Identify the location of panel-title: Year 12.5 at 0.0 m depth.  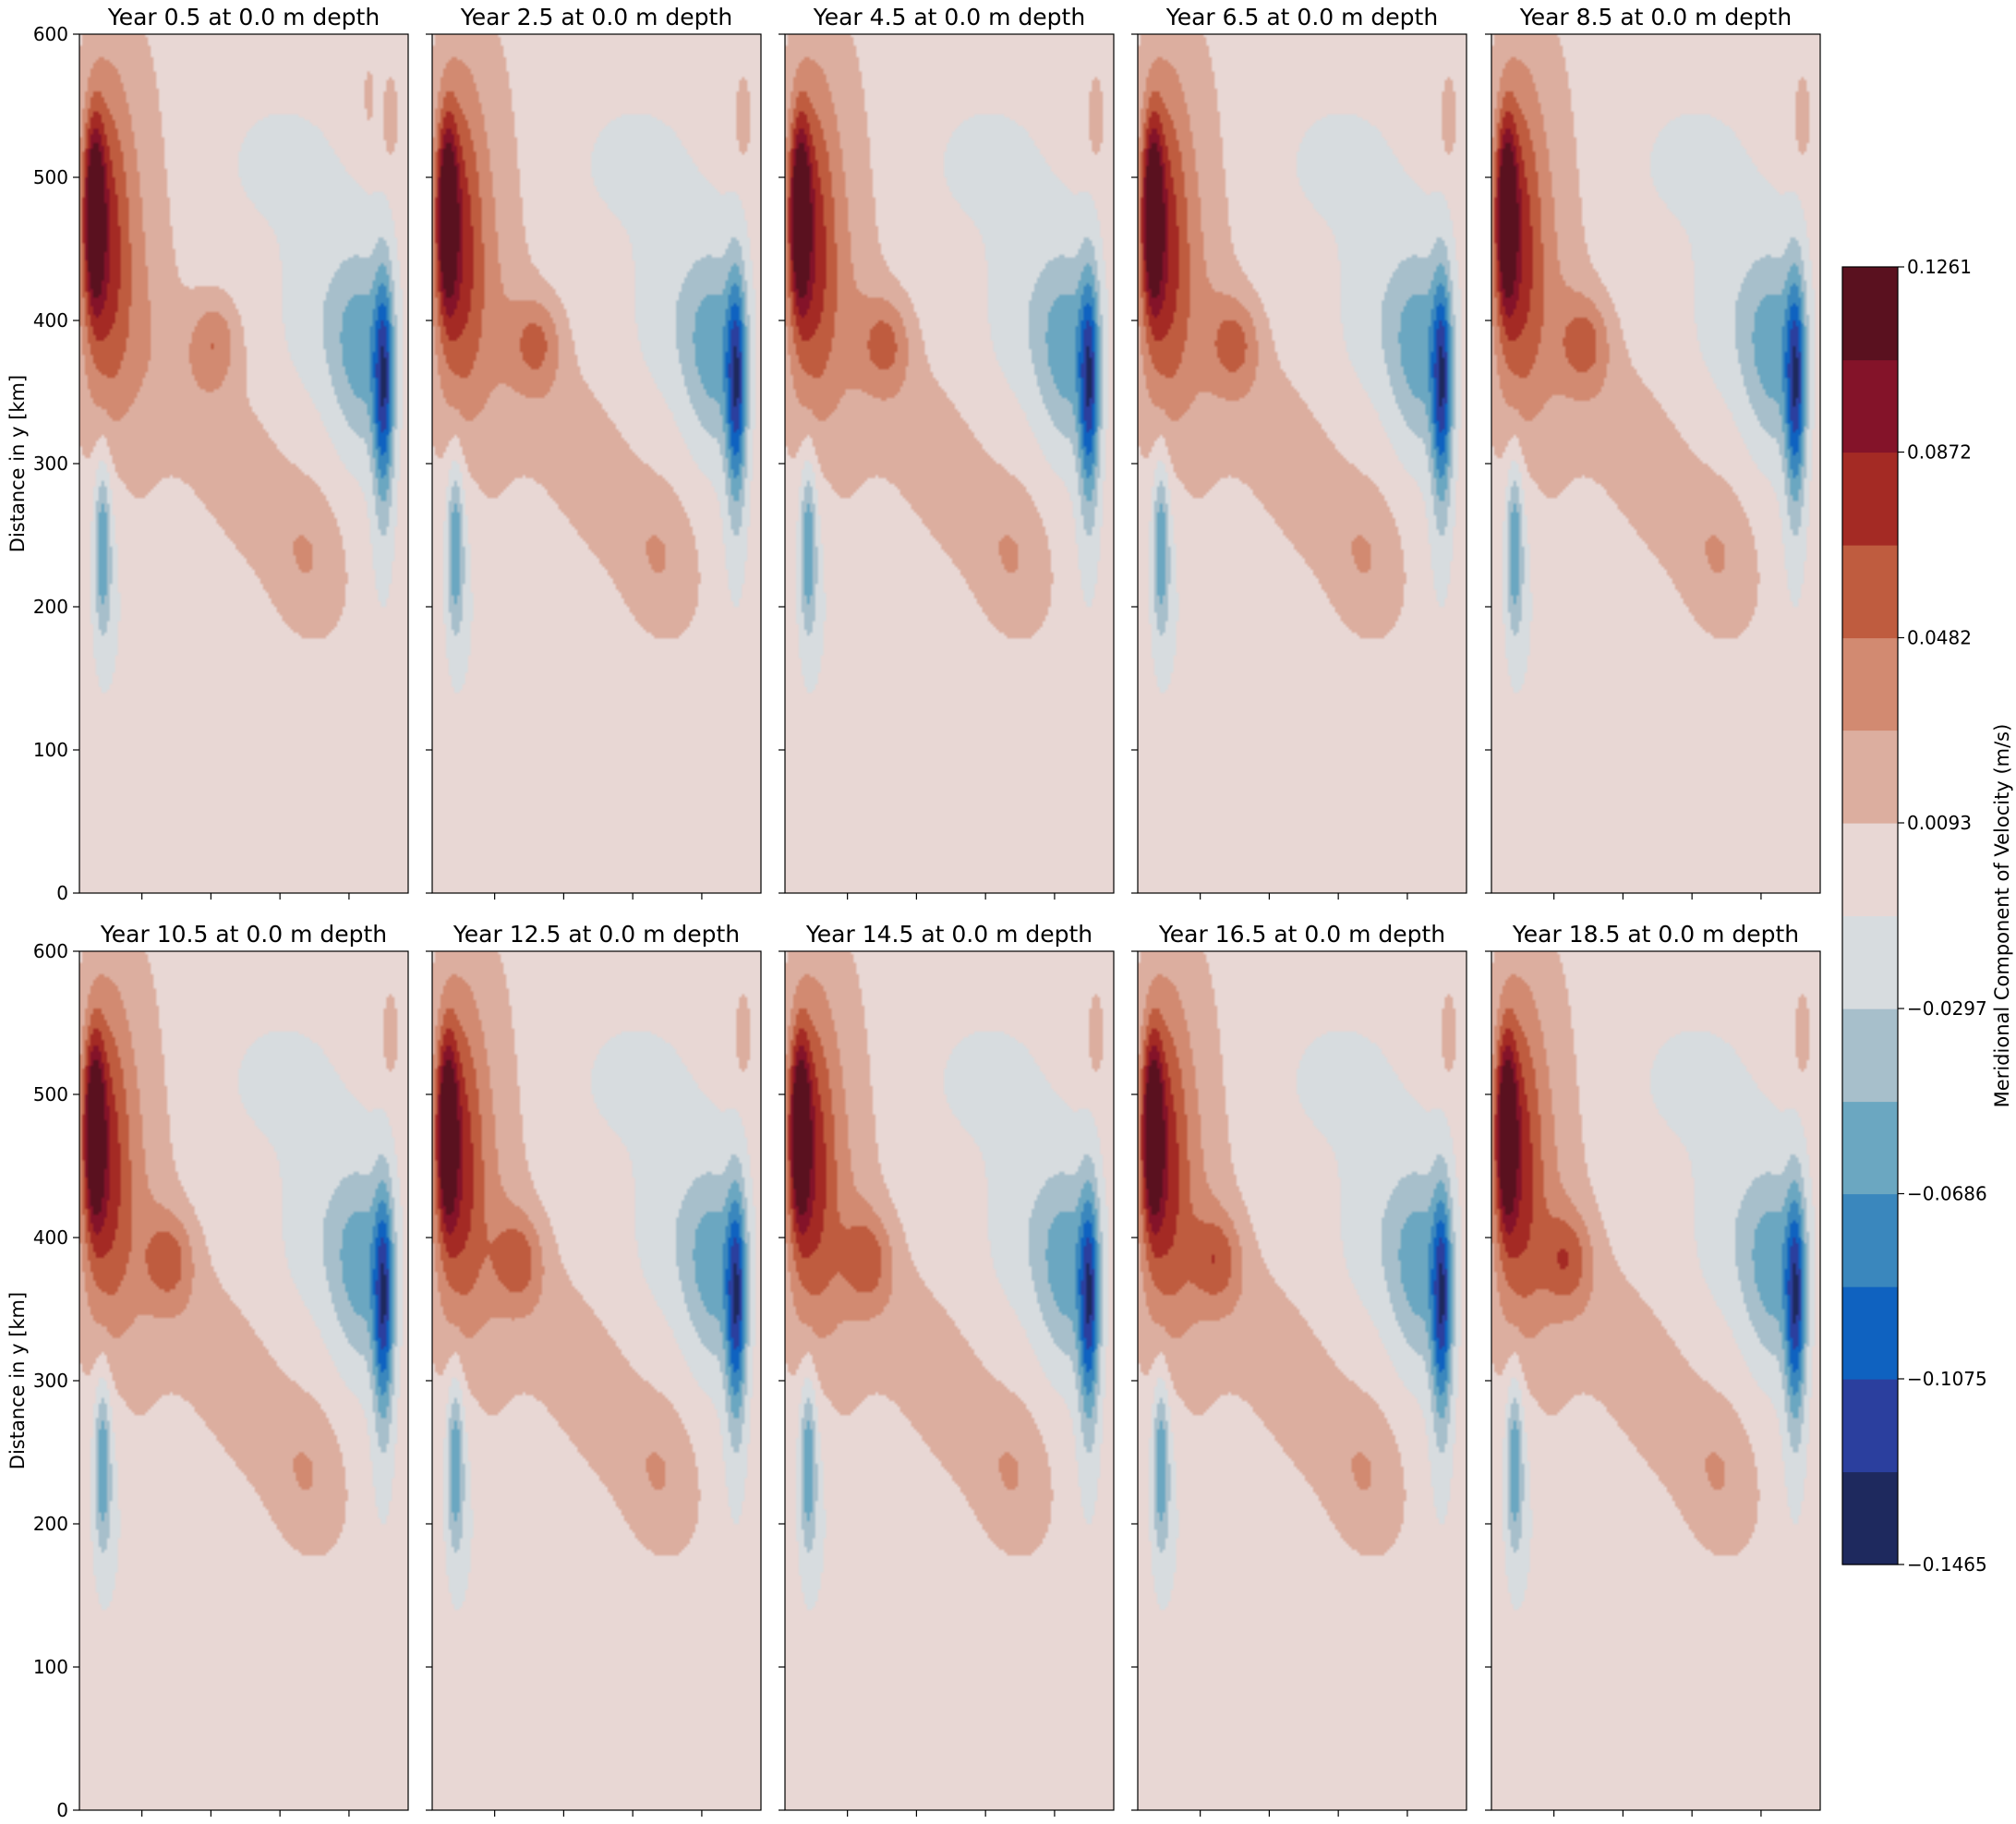
(596, 934).